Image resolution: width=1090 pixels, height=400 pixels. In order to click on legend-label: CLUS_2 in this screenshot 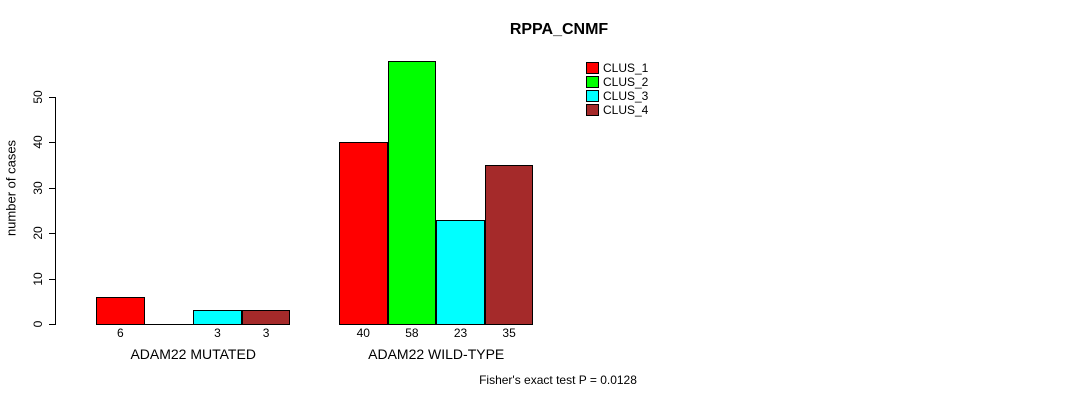, I will do `click(626, 82)`.